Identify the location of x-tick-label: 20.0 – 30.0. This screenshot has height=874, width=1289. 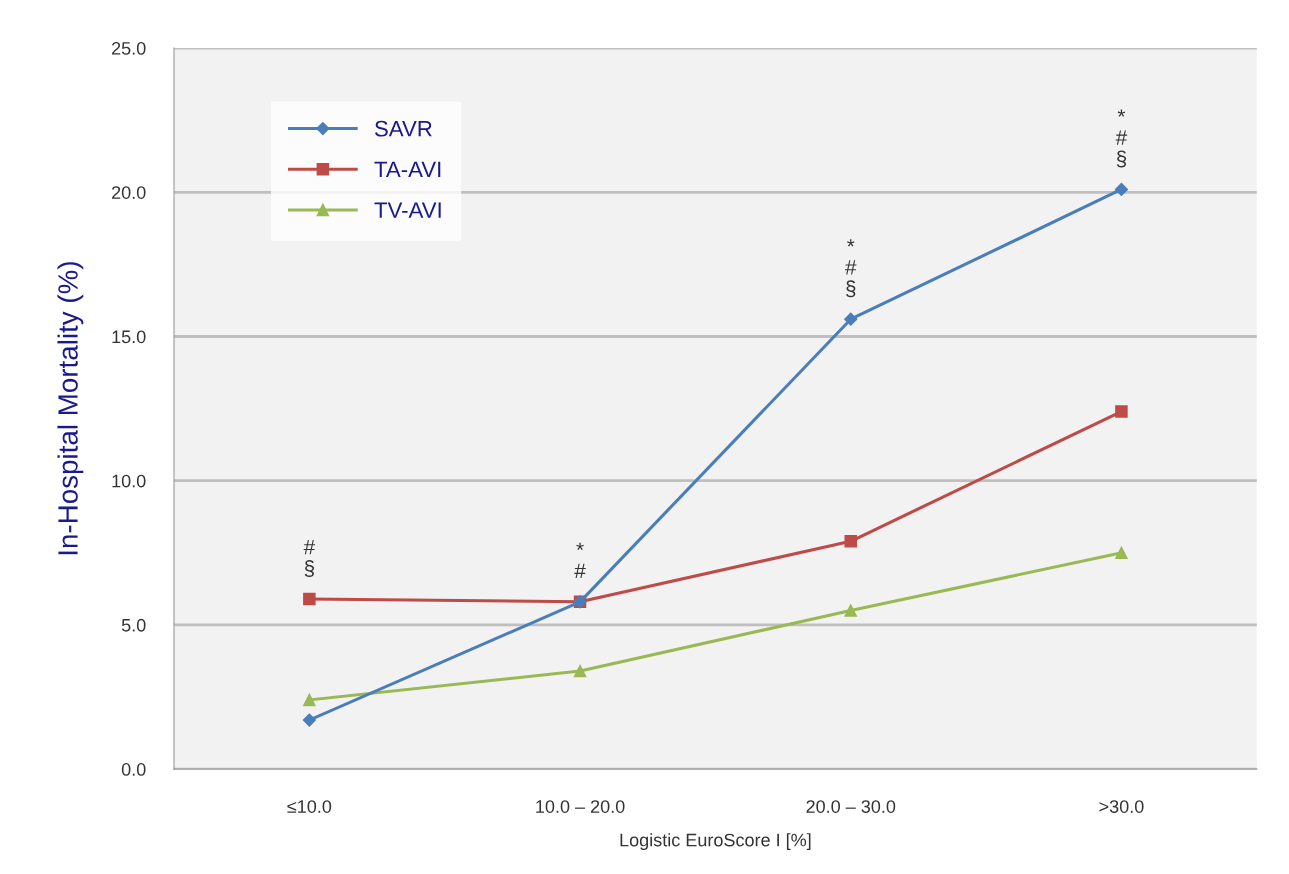
(851, 806).